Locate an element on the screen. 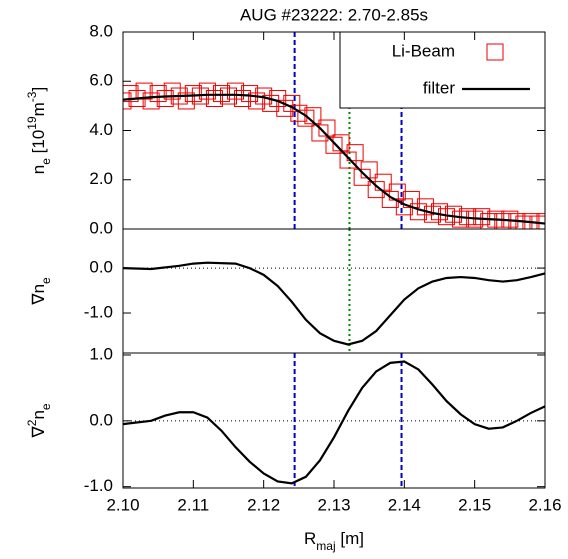 Image resolution: width=568 pixels, height=559 pixels. y-tick-label: 4.0 is located at coordinates (101, 129).